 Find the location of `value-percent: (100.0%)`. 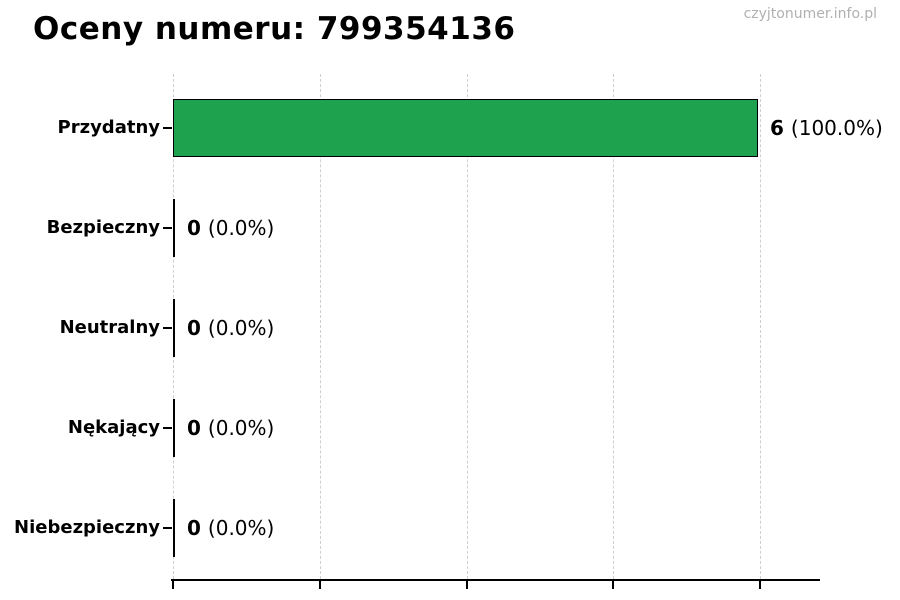

value-percent: (100.0%) is located at coordinates (836, 128).